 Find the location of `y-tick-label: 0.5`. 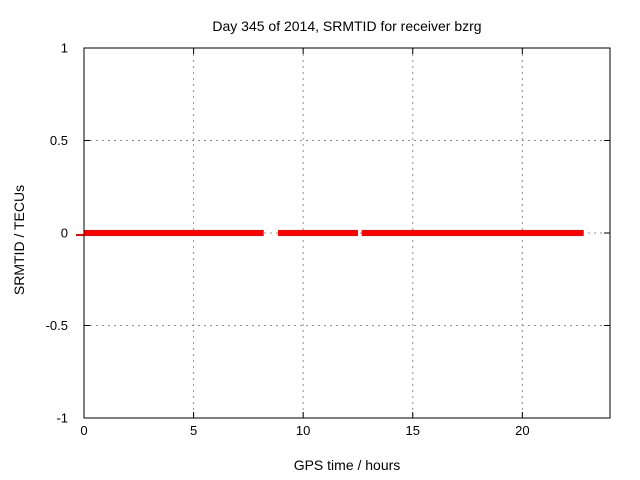

y-tick-label: 0.5 is located at coordinates (59, 140).